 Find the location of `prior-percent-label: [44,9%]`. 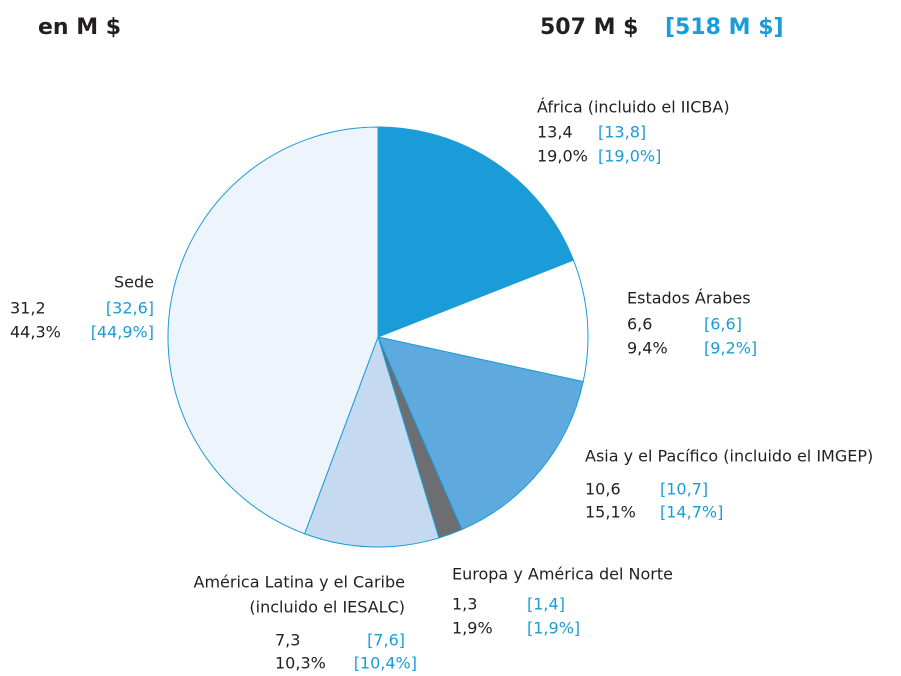

prior-percent-label: [44,9%] is located at coordinates (122, 332).